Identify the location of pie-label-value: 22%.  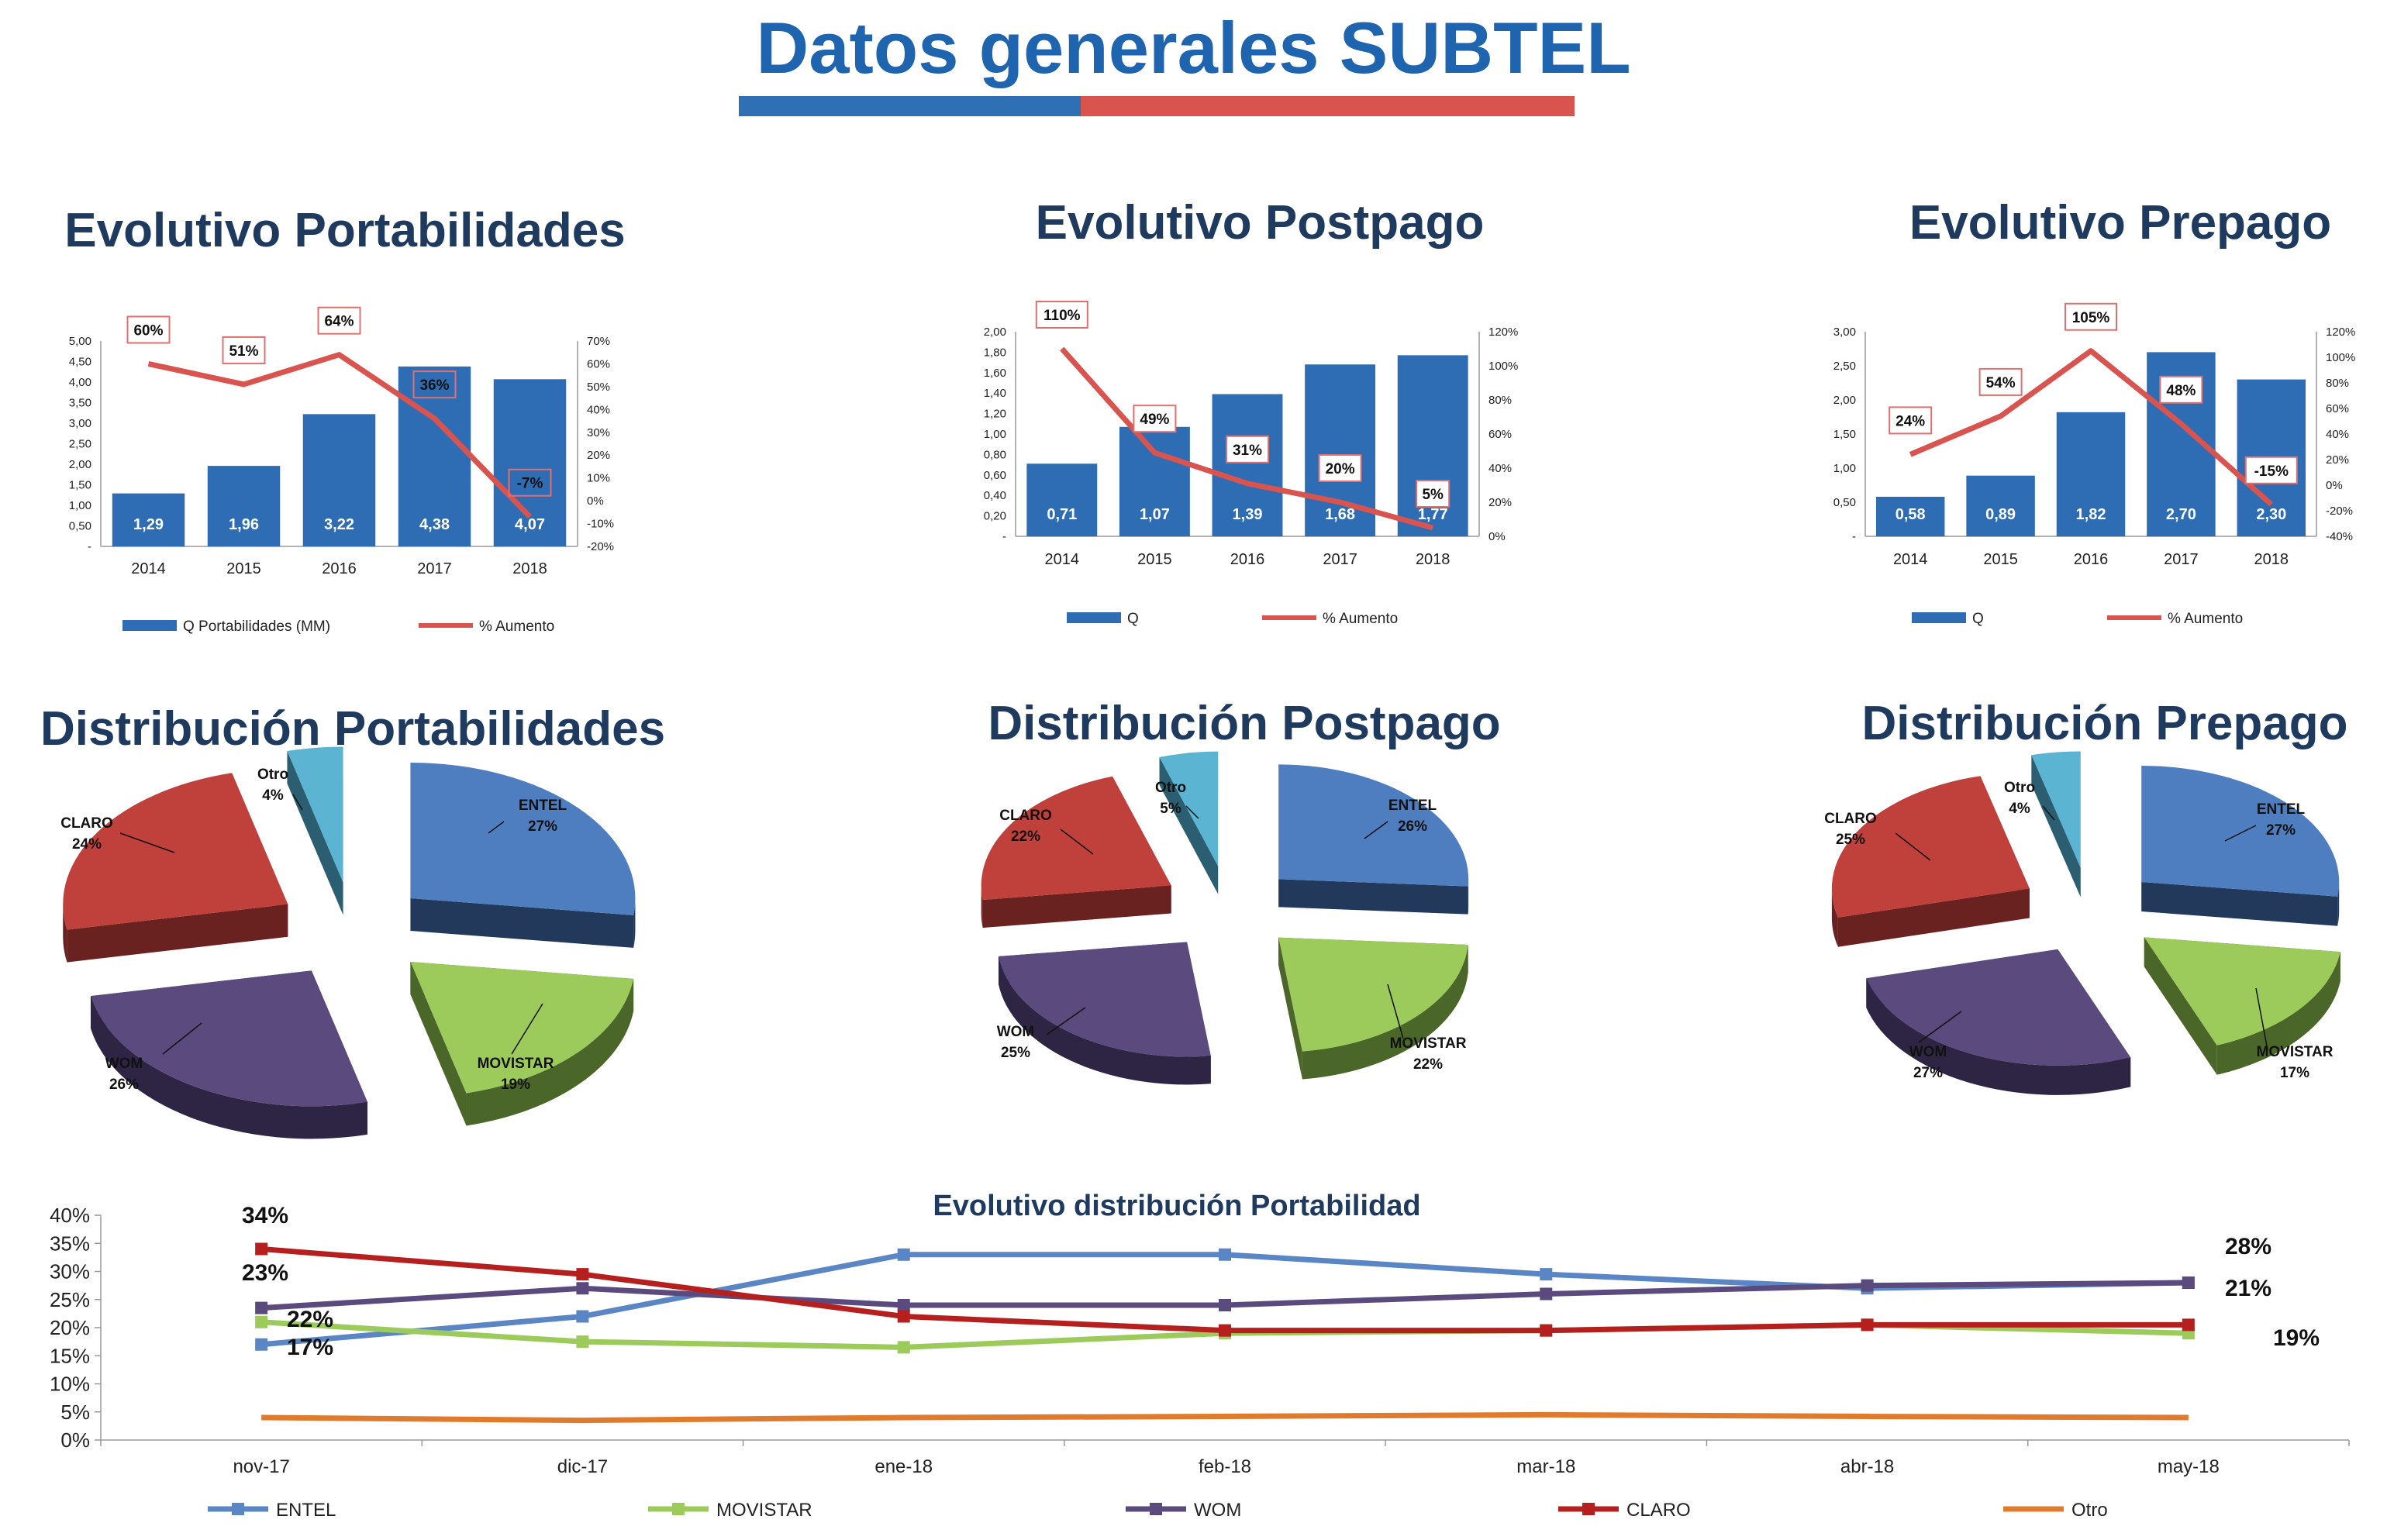
(1428, 1064).